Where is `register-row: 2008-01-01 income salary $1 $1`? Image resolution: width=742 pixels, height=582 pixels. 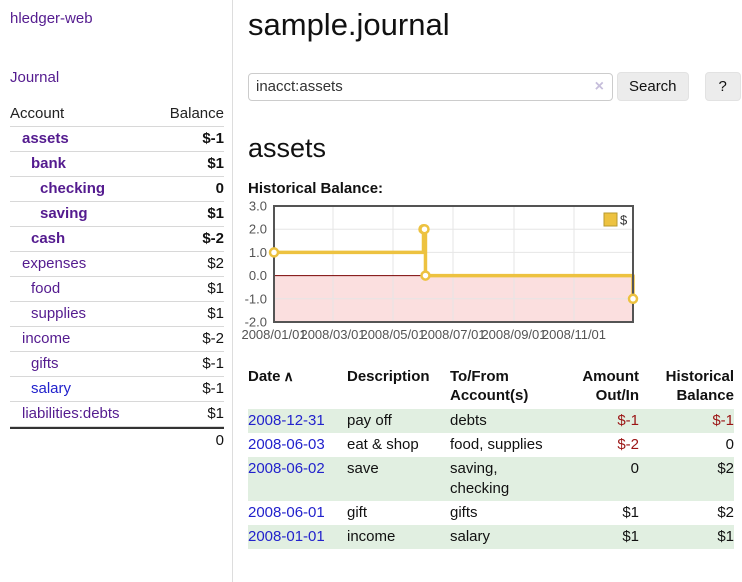 register-row: 2008-01-01 income salary $1 $1 is located at coordinates (491, 537).